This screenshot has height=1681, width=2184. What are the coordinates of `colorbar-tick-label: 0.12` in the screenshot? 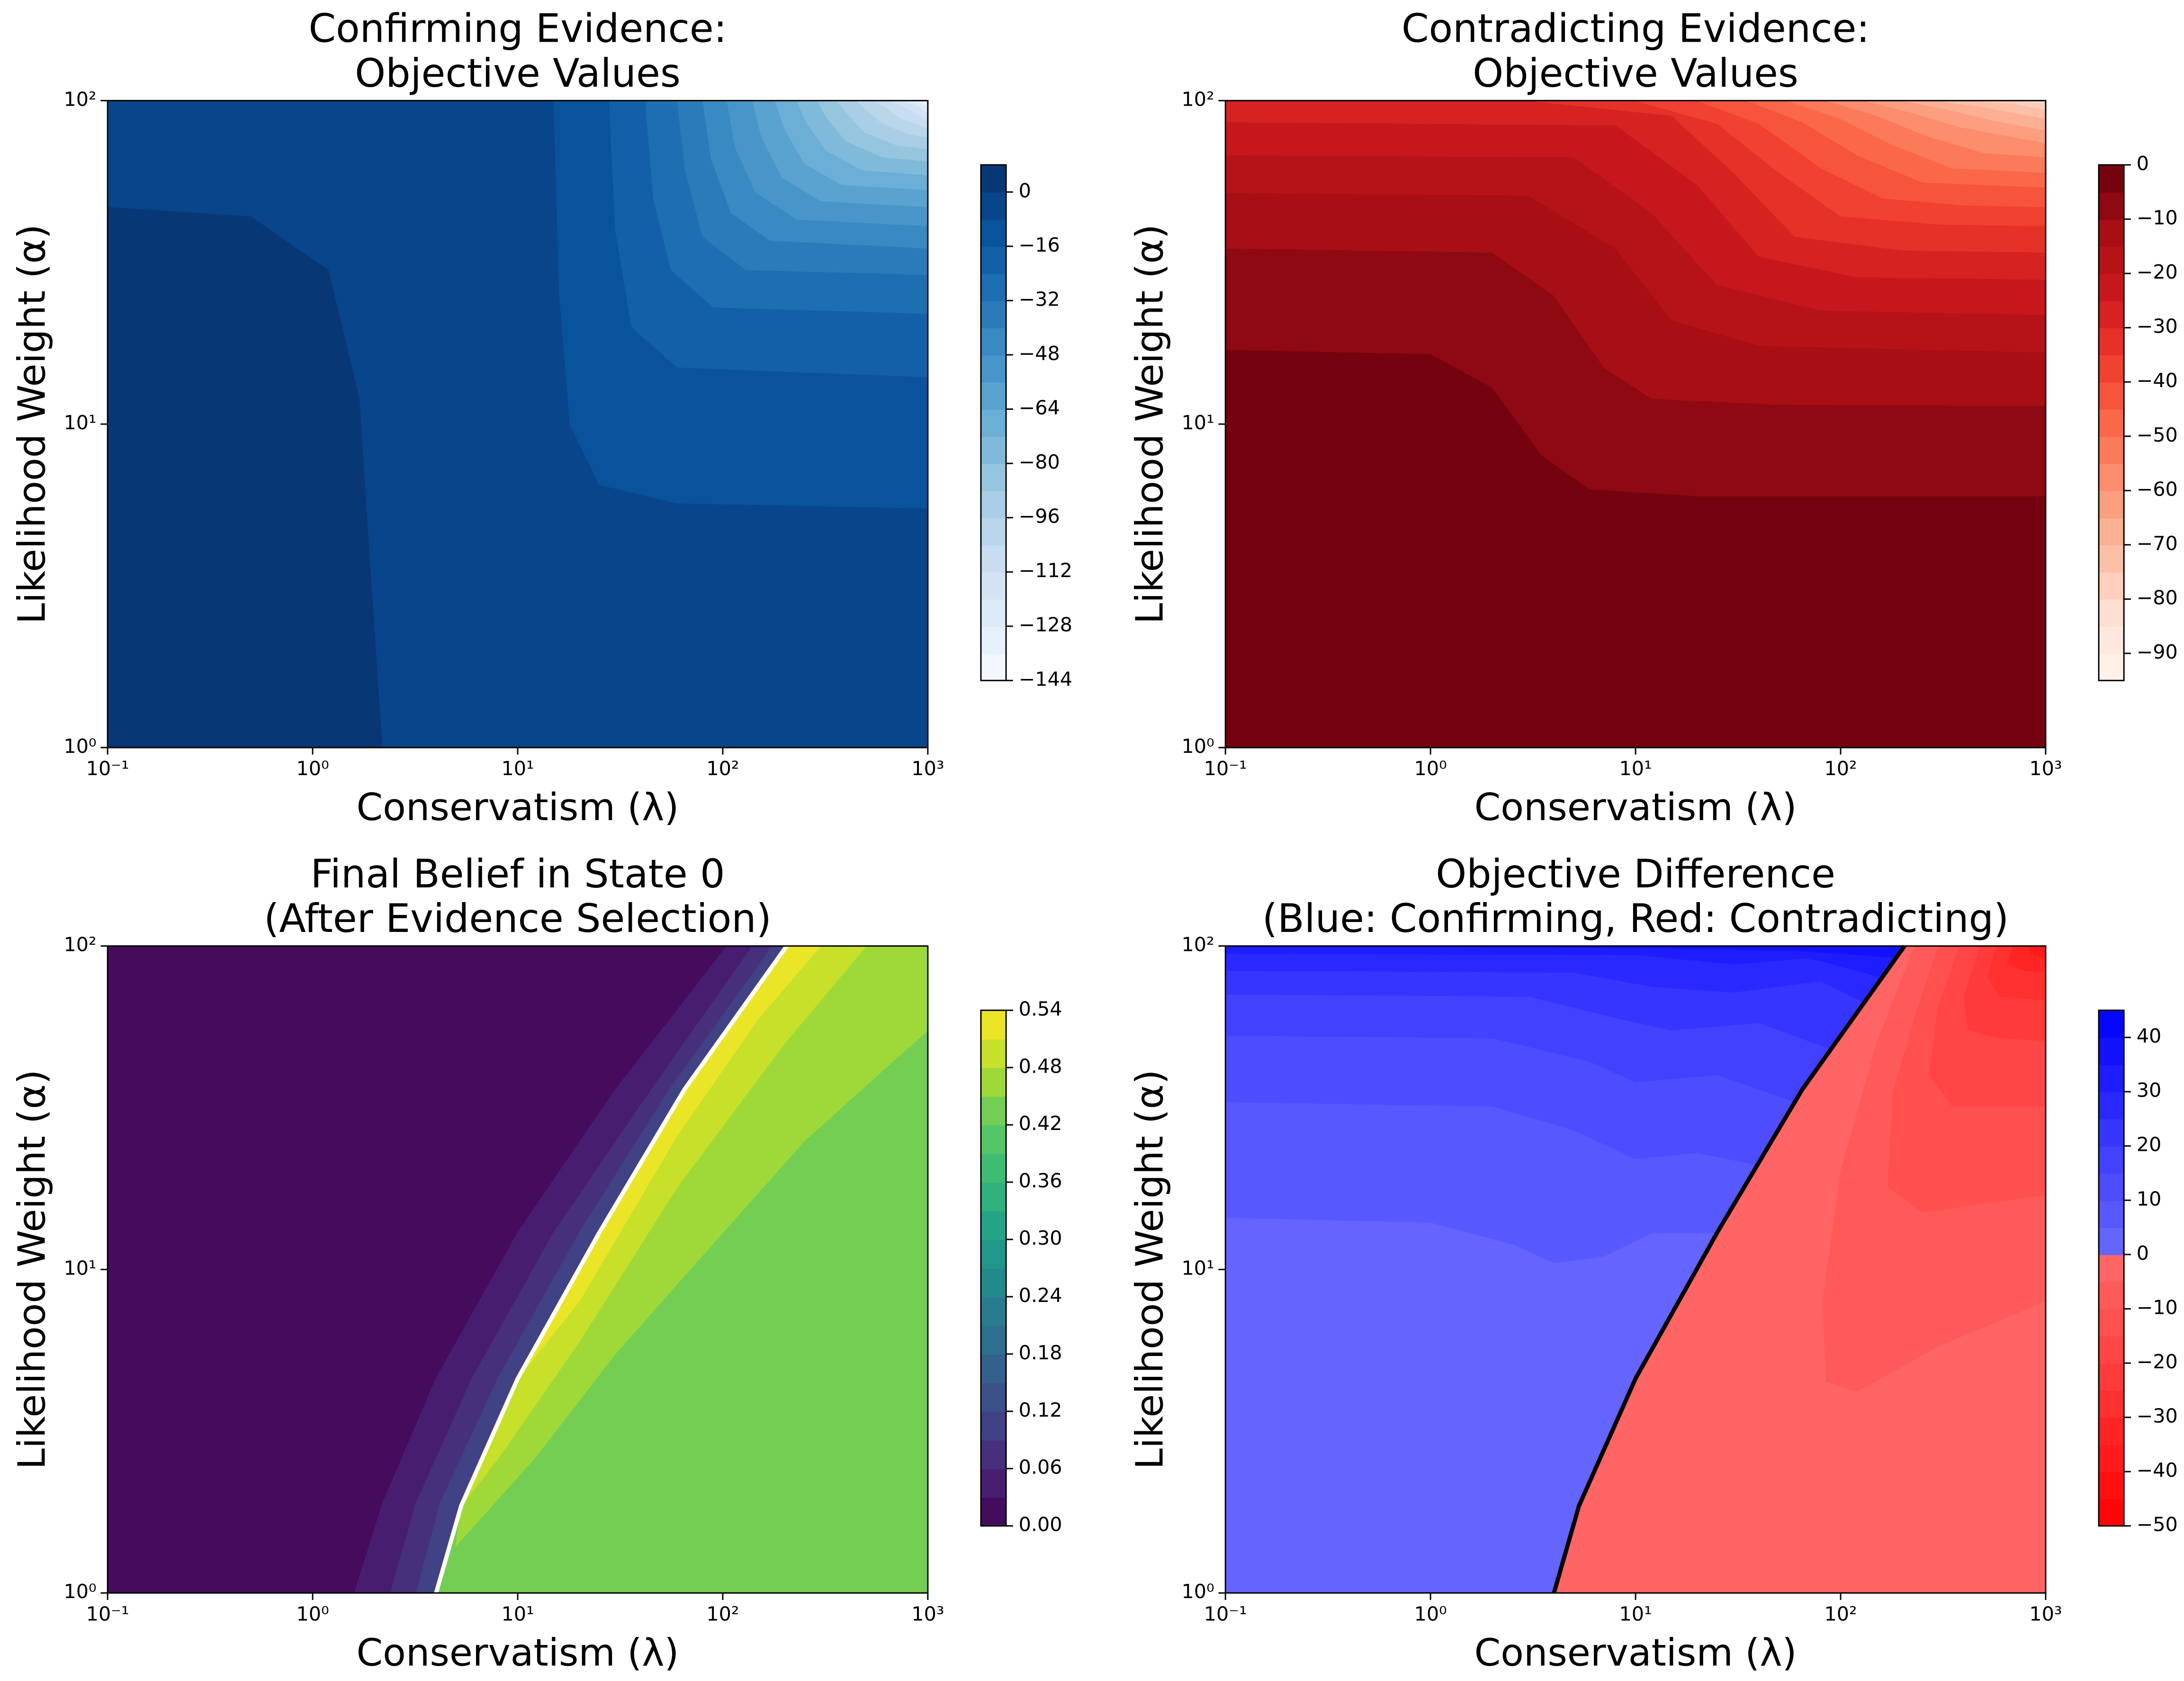 It's located at (1040, 1410).